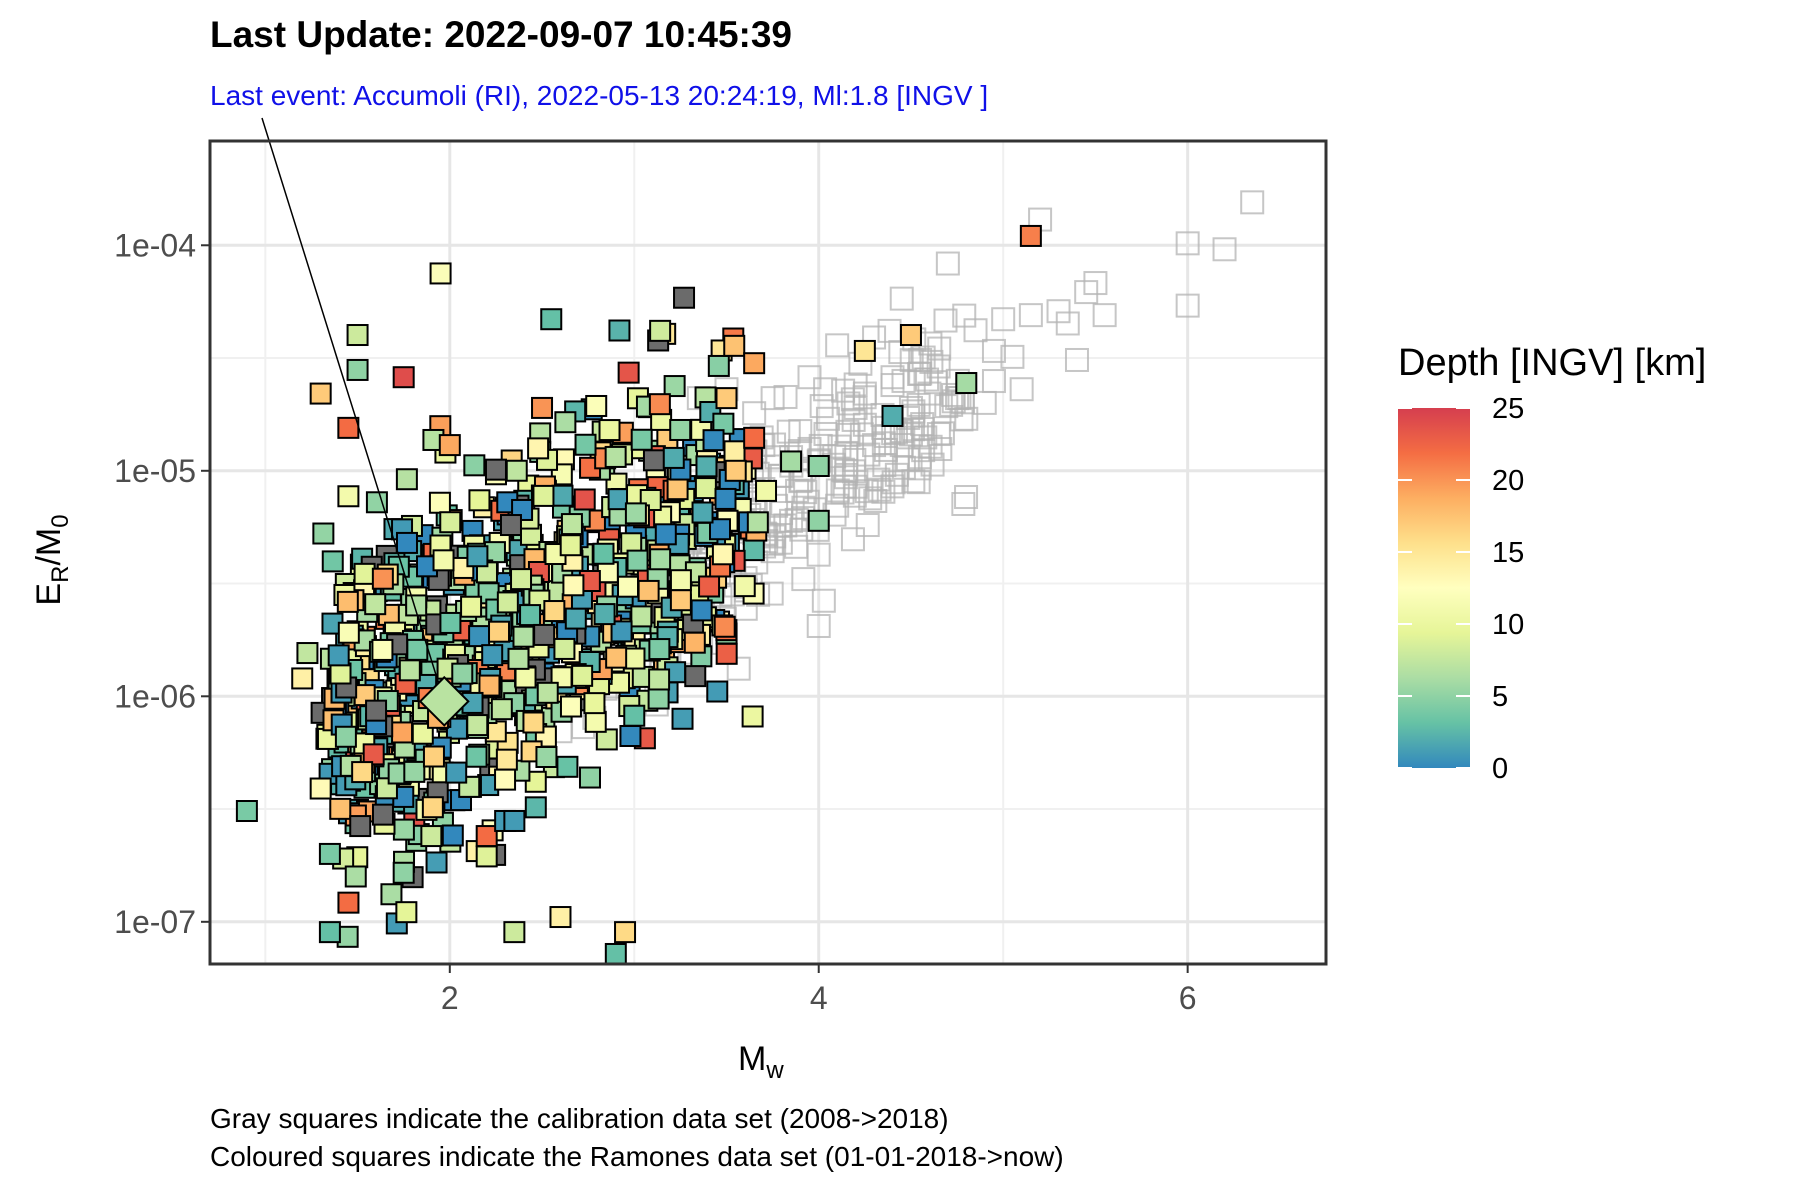 Image resolution: width=1800 pixels, height=1200 pixels. I want to click on last-event-marker, so click(444, 701).